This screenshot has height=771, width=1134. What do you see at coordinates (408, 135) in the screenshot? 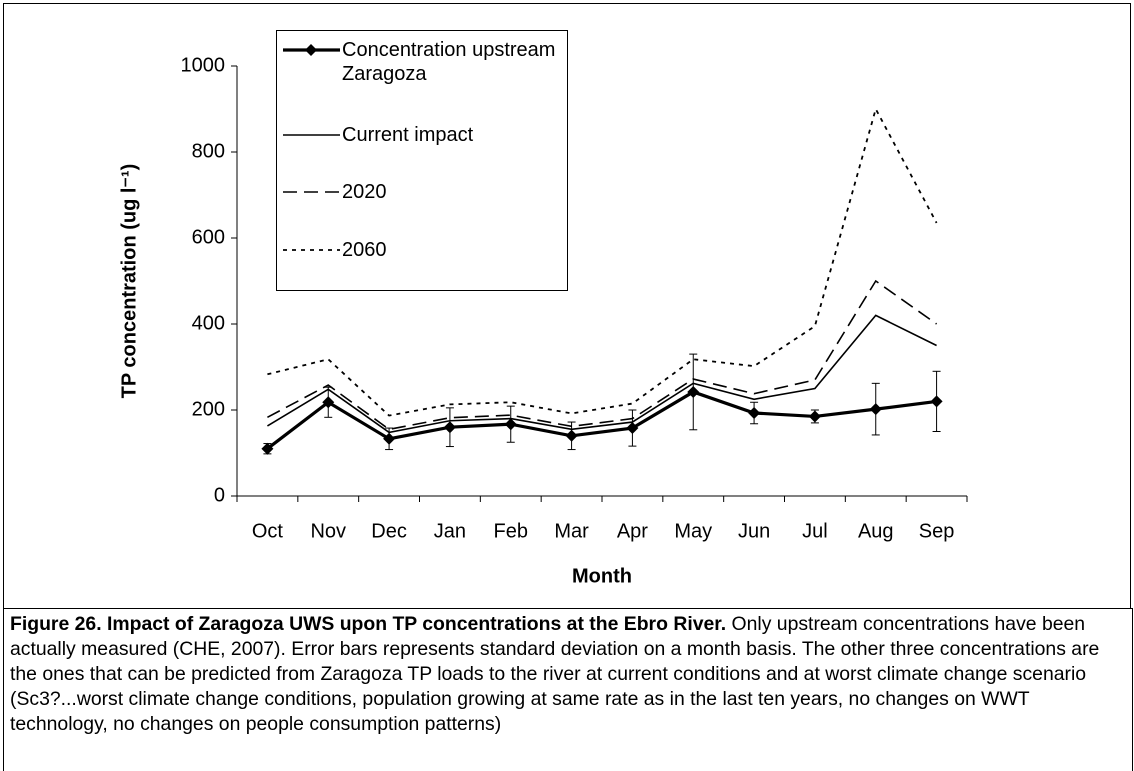
I see `legend-label: Current impact` at bounding box center [408, 135].